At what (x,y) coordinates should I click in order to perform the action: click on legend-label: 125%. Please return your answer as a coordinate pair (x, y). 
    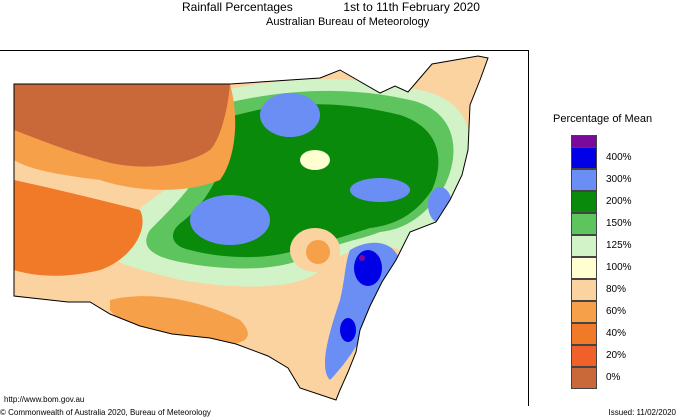
    Looking at the image, I should click on (619, 245).